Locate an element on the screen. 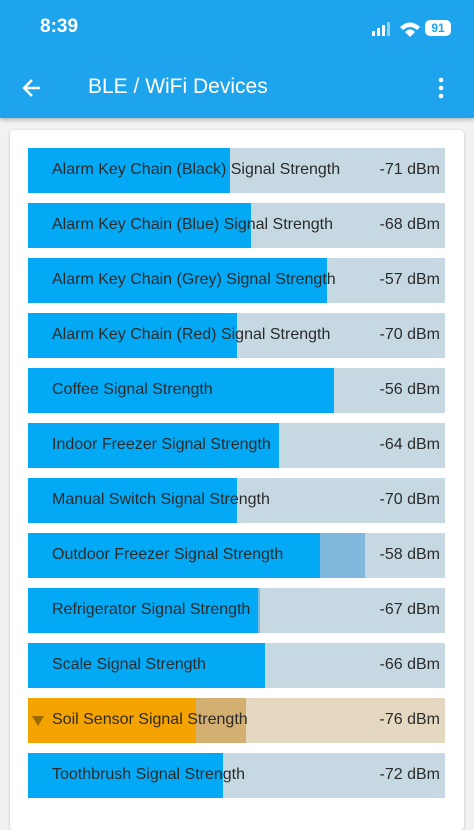  device-row: Refrigerator Signal Strength -67 dBm is located at coordinates (236, 610).